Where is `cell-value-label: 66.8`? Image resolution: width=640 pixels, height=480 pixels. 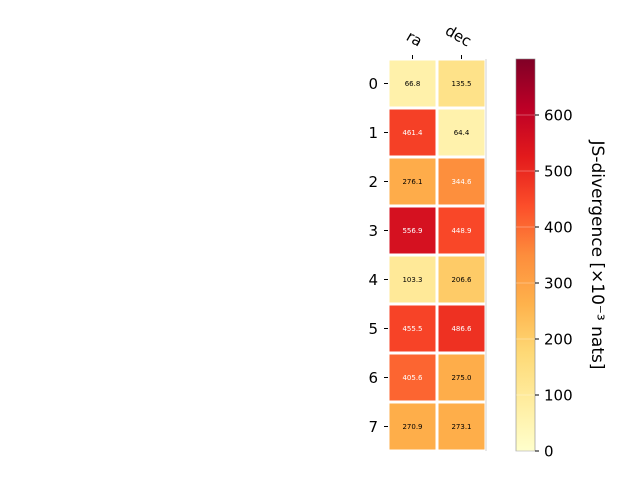
cell-value-label: 66.8 is located at coordinates (413, 84).